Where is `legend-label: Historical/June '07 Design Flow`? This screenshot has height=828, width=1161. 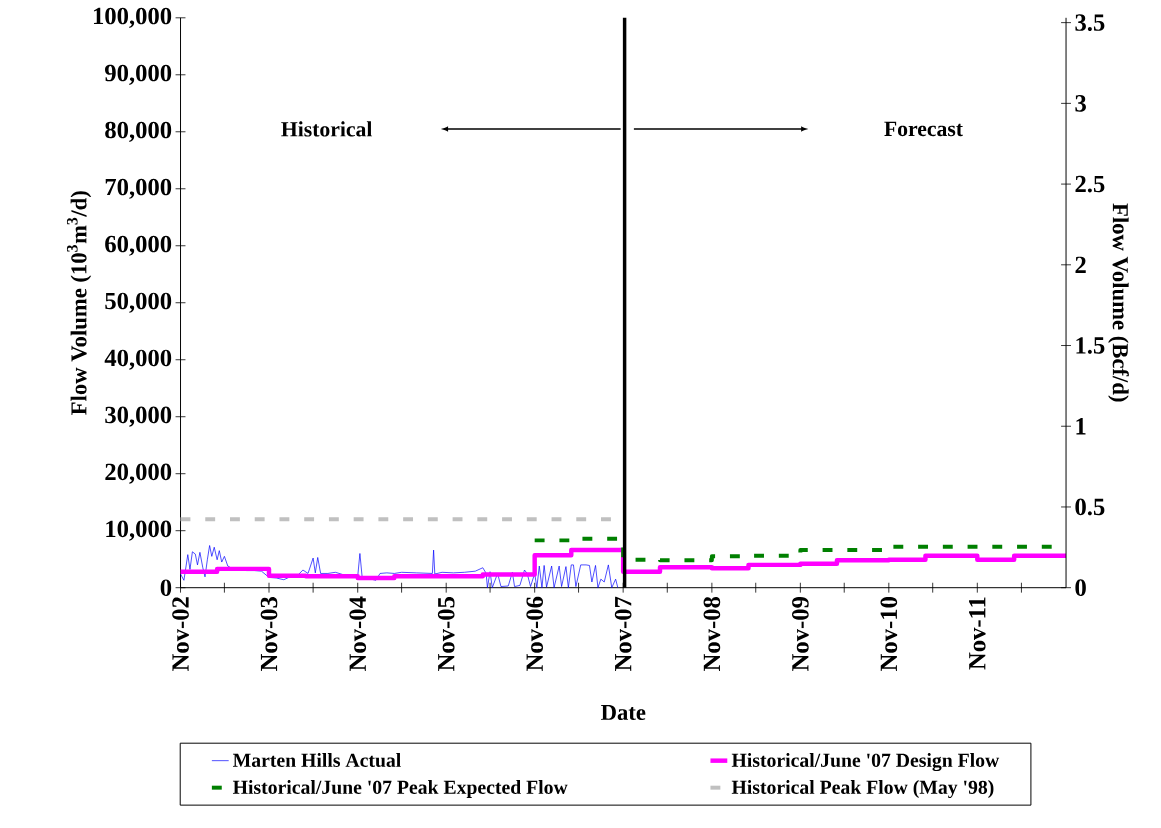
legend-label: Historical/June '07 Design Flow is located at coordinates (865, 762).